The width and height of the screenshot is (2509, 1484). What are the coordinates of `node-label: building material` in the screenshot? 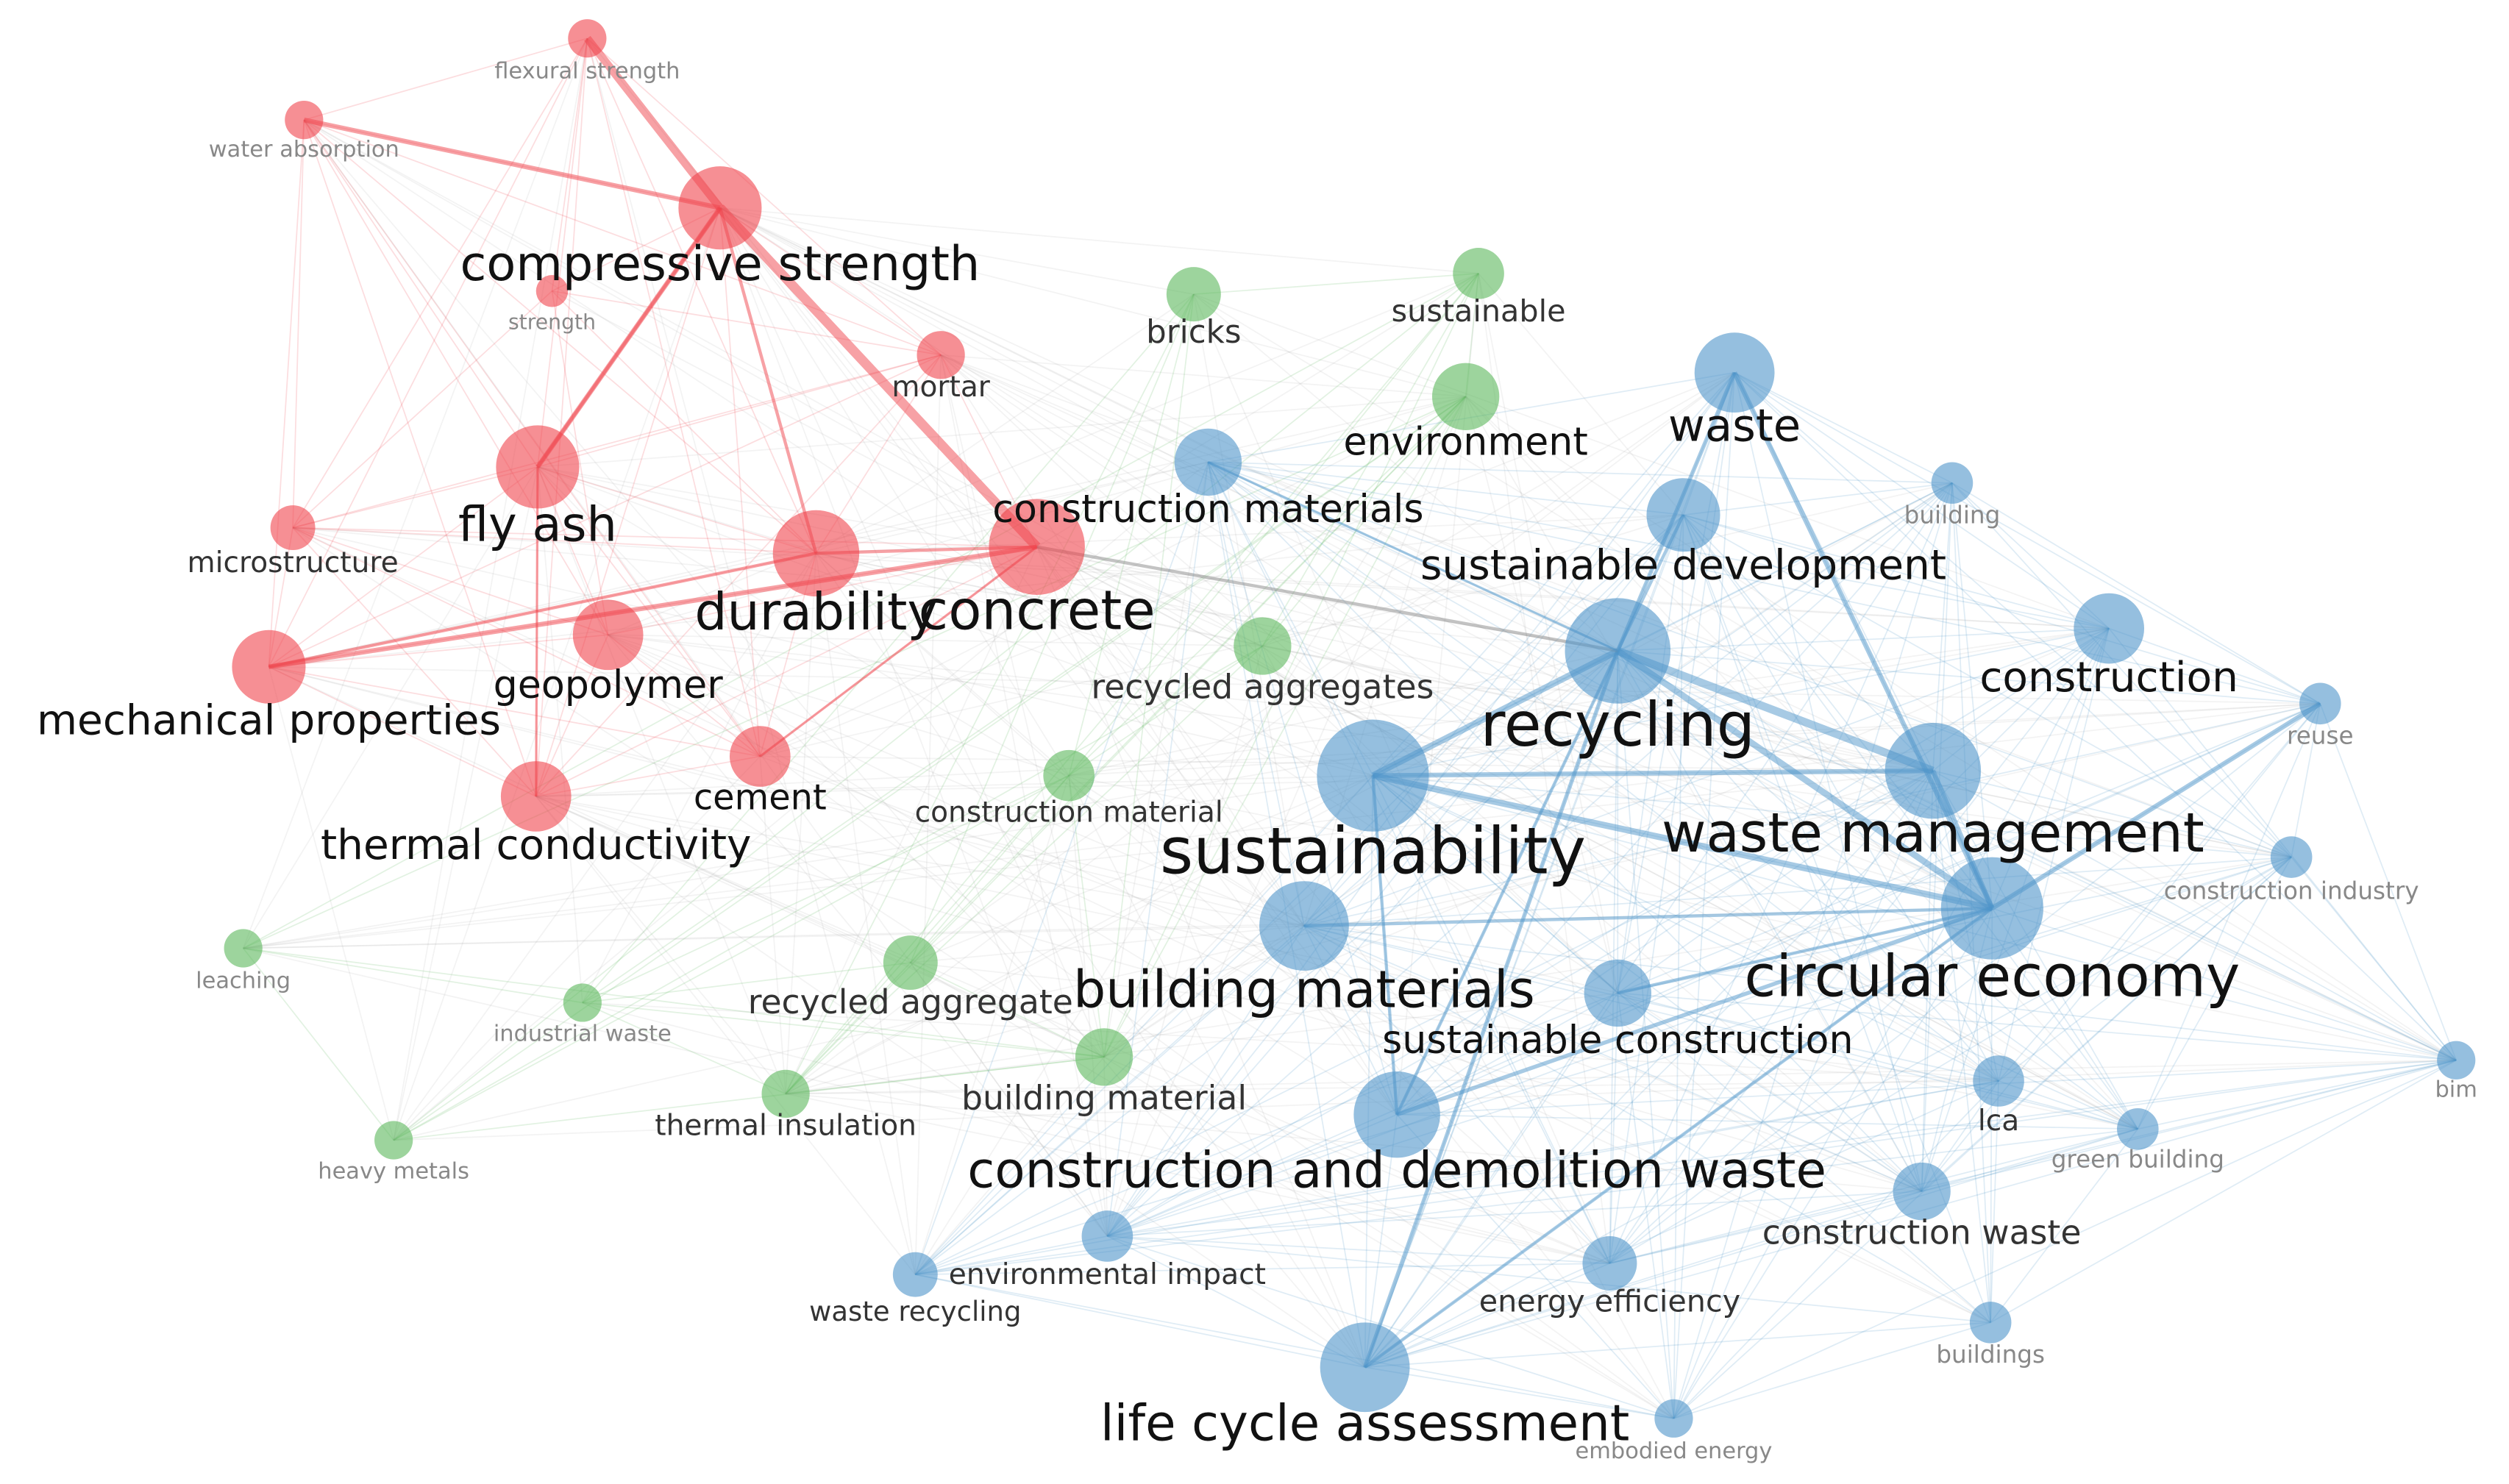 It's located at (1104, 1098).